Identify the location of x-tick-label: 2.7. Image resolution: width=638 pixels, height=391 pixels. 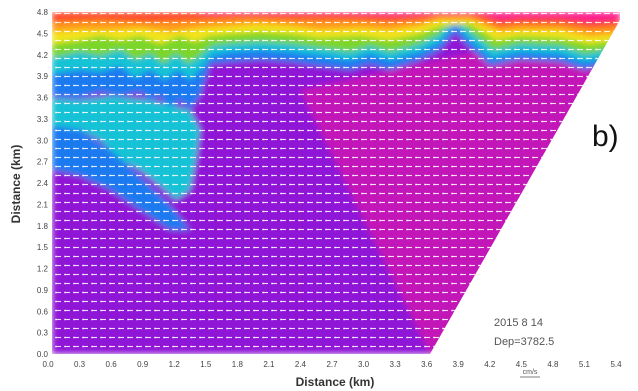
(332, 364).